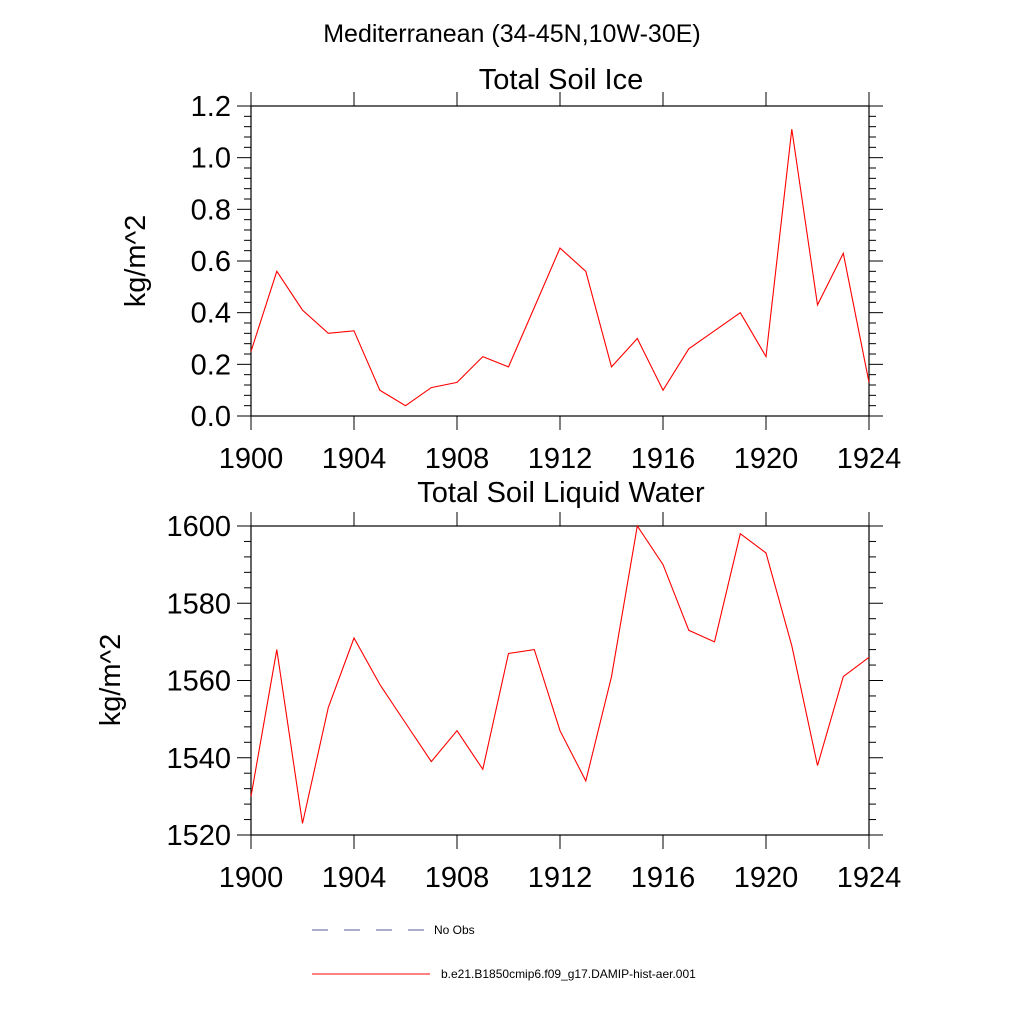 This screenshot has width=1024, height=1024. What do you see at coordinates (561, 493) in the screenshot?
I see `panel-title: Total Soil Liquid Water` at bounding box center [561, 493].